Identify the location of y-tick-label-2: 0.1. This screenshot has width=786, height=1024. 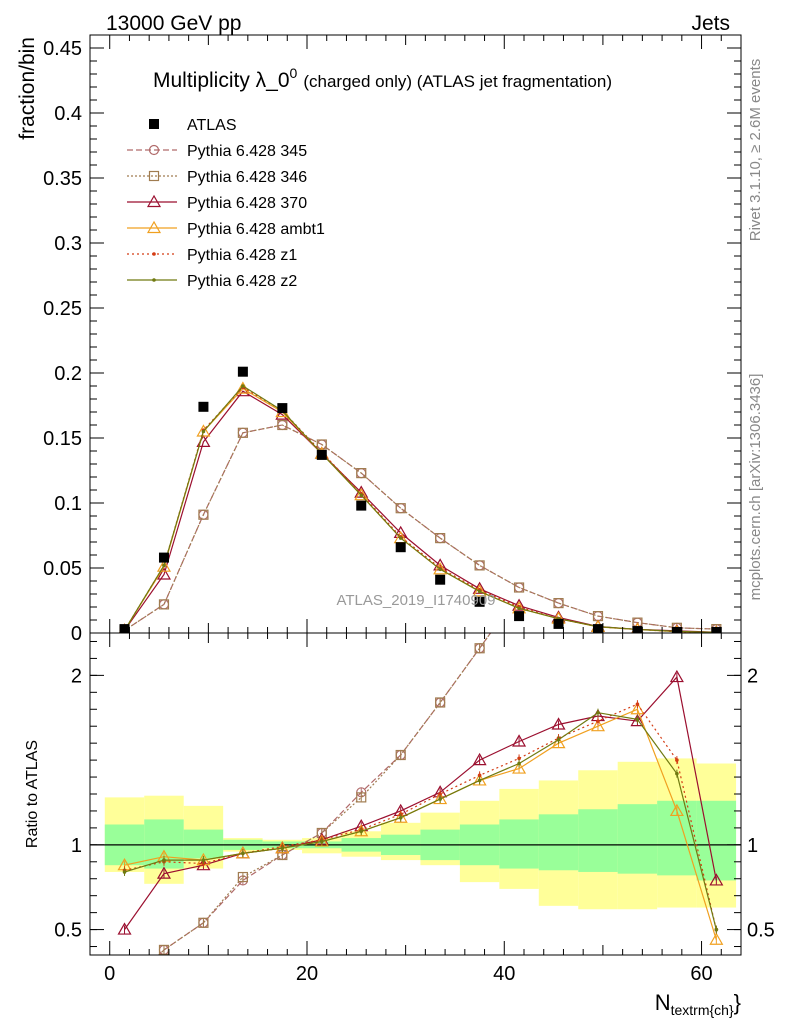
(68, 504).